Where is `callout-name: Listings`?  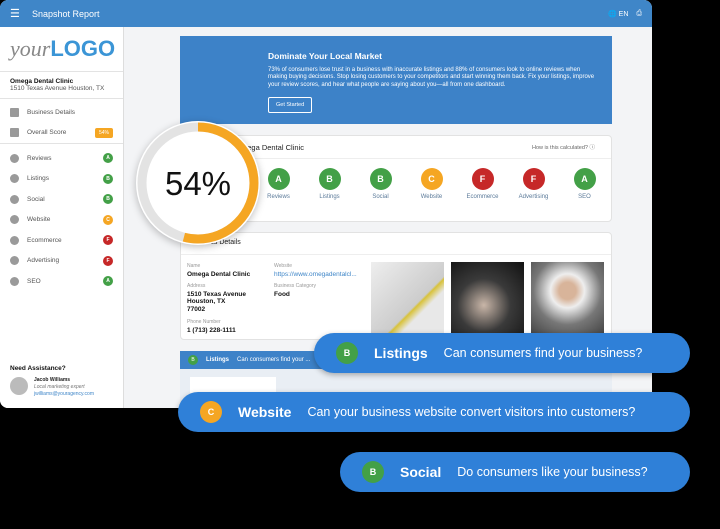 callout-name: Listings is located at coordinates (401, 353).